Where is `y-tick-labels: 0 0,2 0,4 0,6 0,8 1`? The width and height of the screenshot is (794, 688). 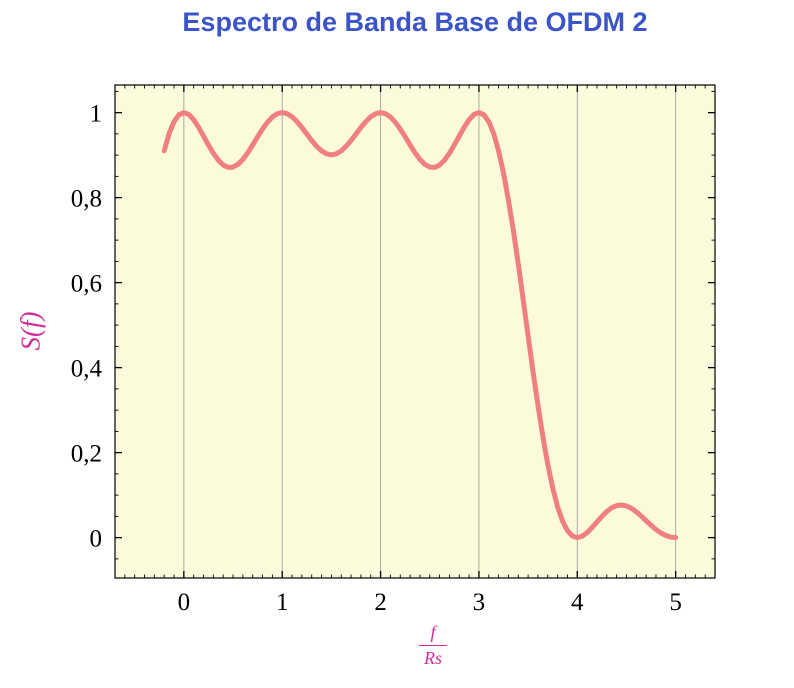
y-tick-labels: 0 0,2 0,4 0,6 0,8 1 is located at coordinates (87, 327).